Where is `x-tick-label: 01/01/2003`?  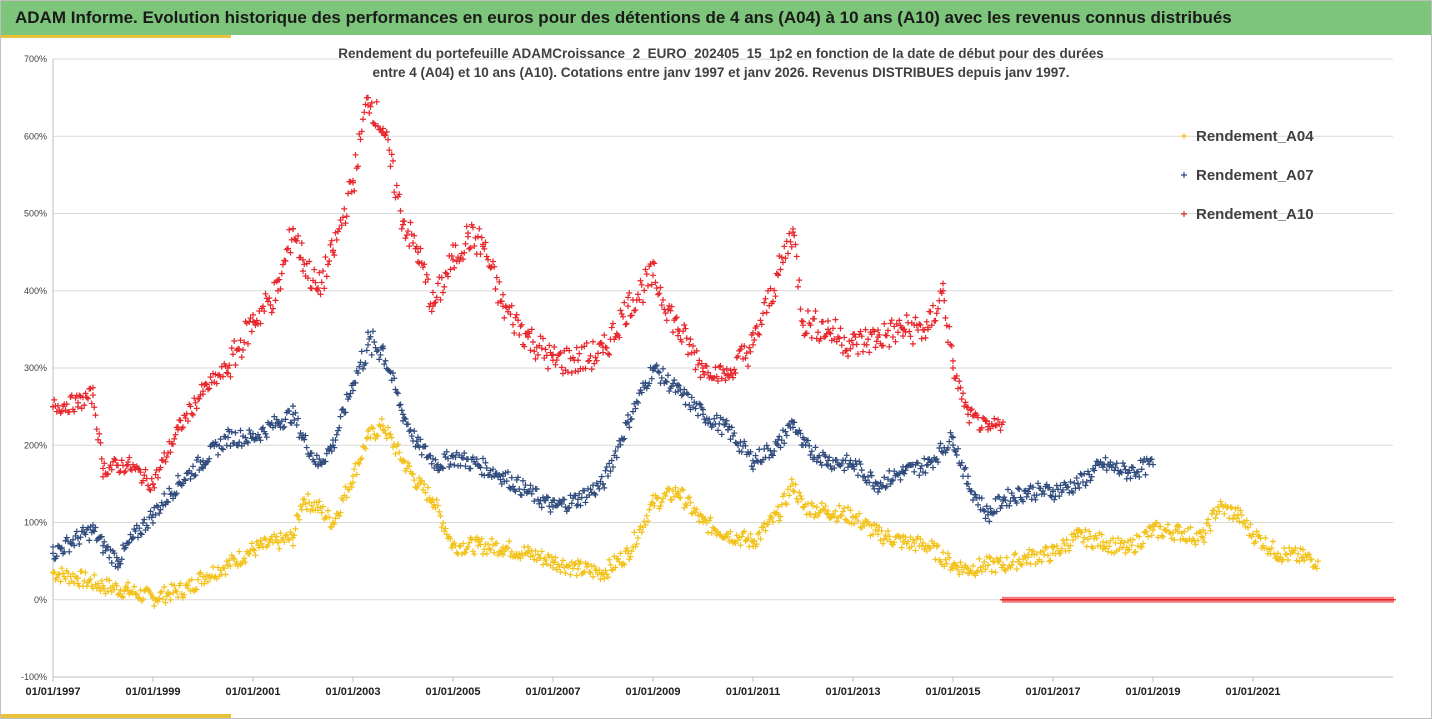
x-tick-label: 01/01/2003 is located at coordinates (352, 692).